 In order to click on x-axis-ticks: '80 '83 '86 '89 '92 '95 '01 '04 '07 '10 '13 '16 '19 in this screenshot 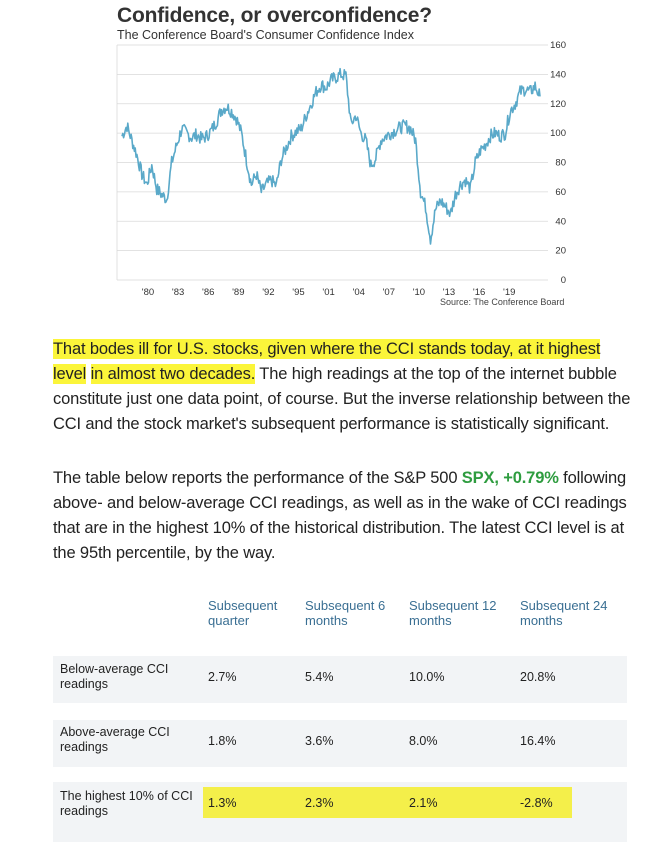, I will do `click(329, 292)`.